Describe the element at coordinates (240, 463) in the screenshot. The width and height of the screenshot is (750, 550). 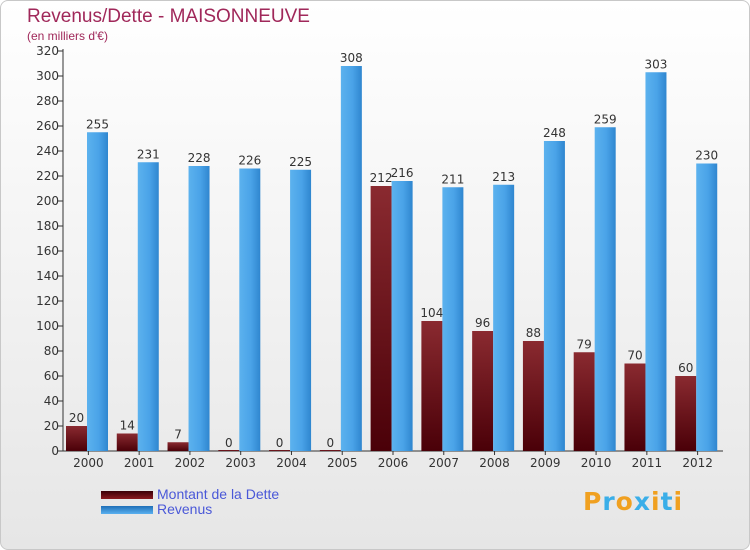
I see `x-tick-label: 2003` at that location.